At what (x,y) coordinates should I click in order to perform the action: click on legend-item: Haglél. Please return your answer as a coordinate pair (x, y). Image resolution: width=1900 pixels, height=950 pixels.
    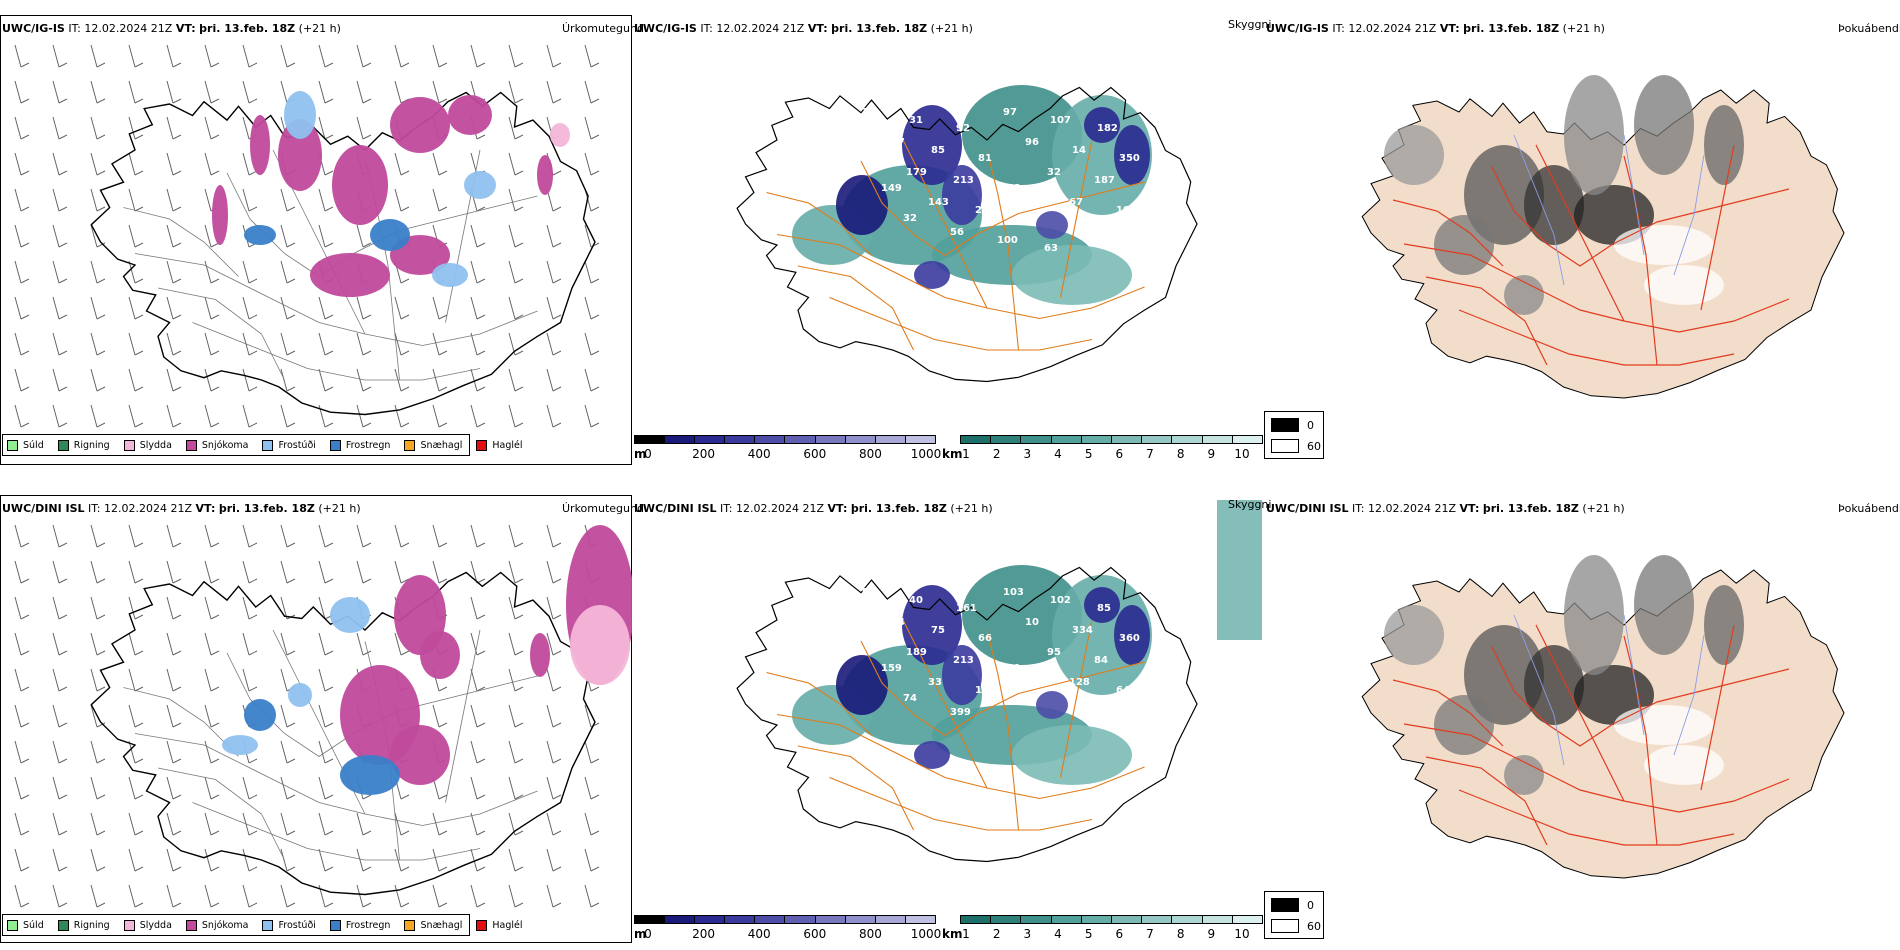
    Looking at the image, I should click on (499, 925).